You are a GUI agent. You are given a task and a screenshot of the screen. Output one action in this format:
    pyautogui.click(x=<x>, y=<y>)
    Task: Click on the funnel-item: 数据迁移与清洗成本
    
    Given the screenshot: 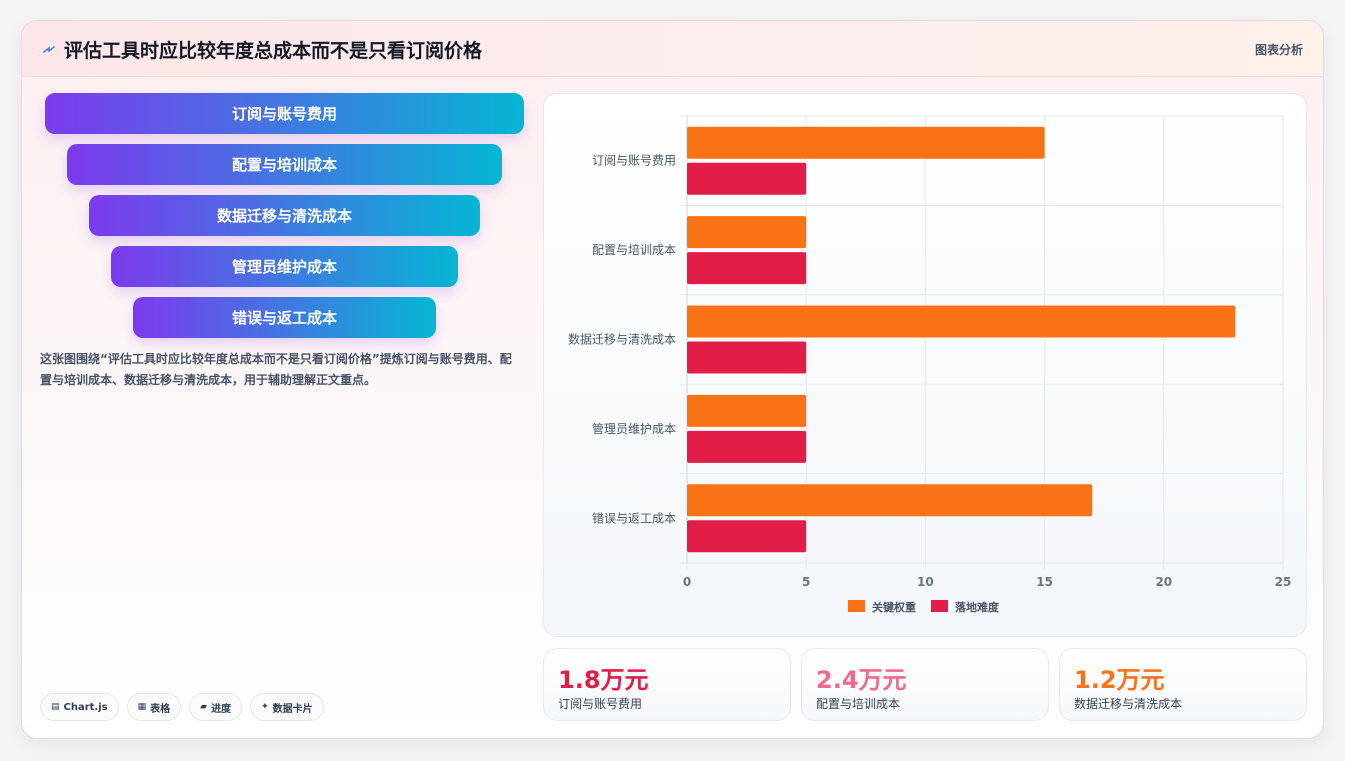 What is the action you would take?
    pyautogui.click(x=284, y=215)
    